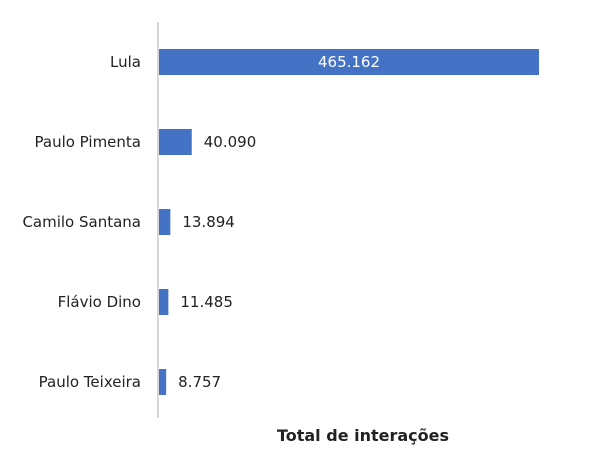  What do you see at coordinates (230, 142) in the screenshot?
I see `value-label-1: 40.090` at bounding box center [230, 142].